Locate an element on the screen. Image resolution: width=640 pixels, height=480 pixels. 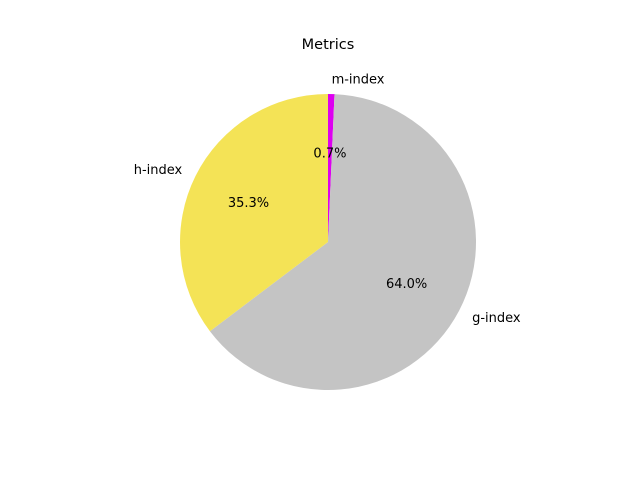
slice-pct-h-index: 35.3% is located at coordinates (248, 203).